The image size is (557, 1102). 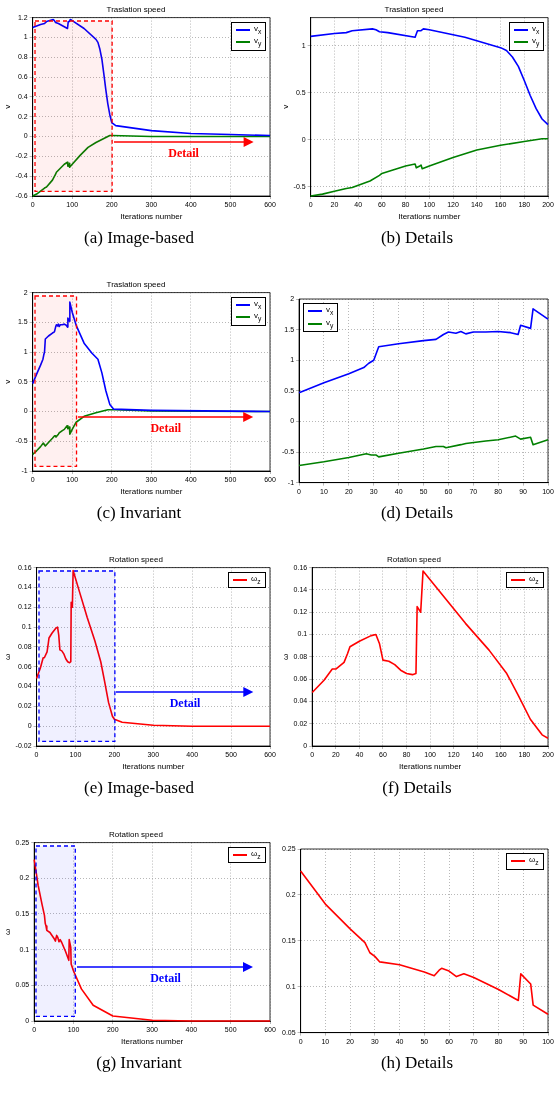 I want to click on text: (c) Invariant, so click(x=139, y=513).